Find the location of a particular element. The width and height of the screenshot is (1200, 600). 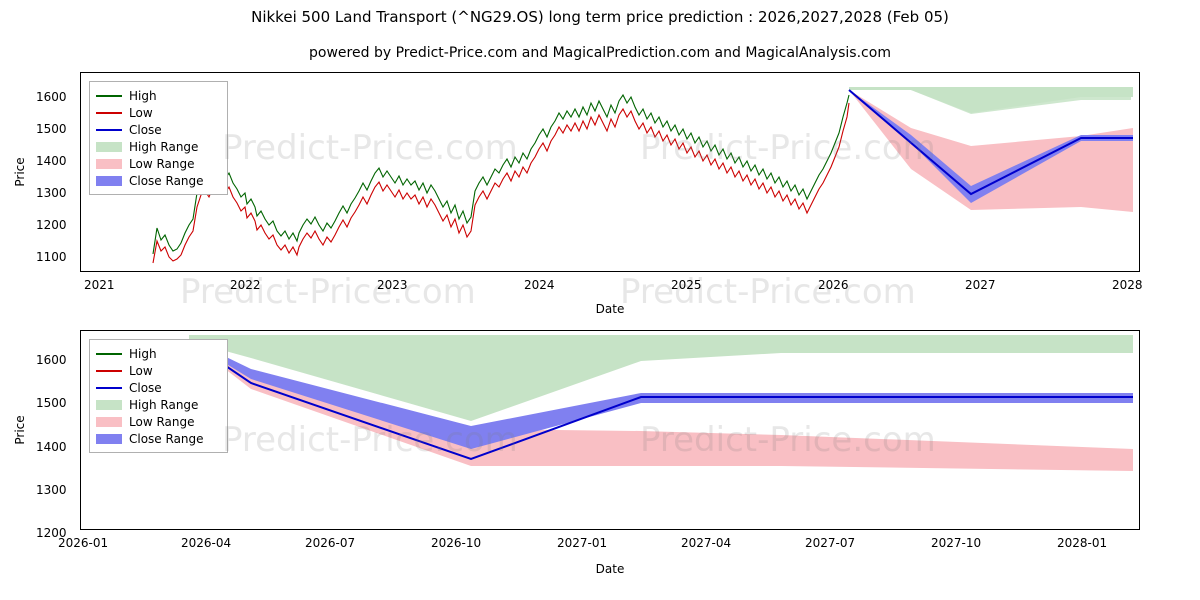

legend-swatch-low-range is located at coordinates (109, 163).